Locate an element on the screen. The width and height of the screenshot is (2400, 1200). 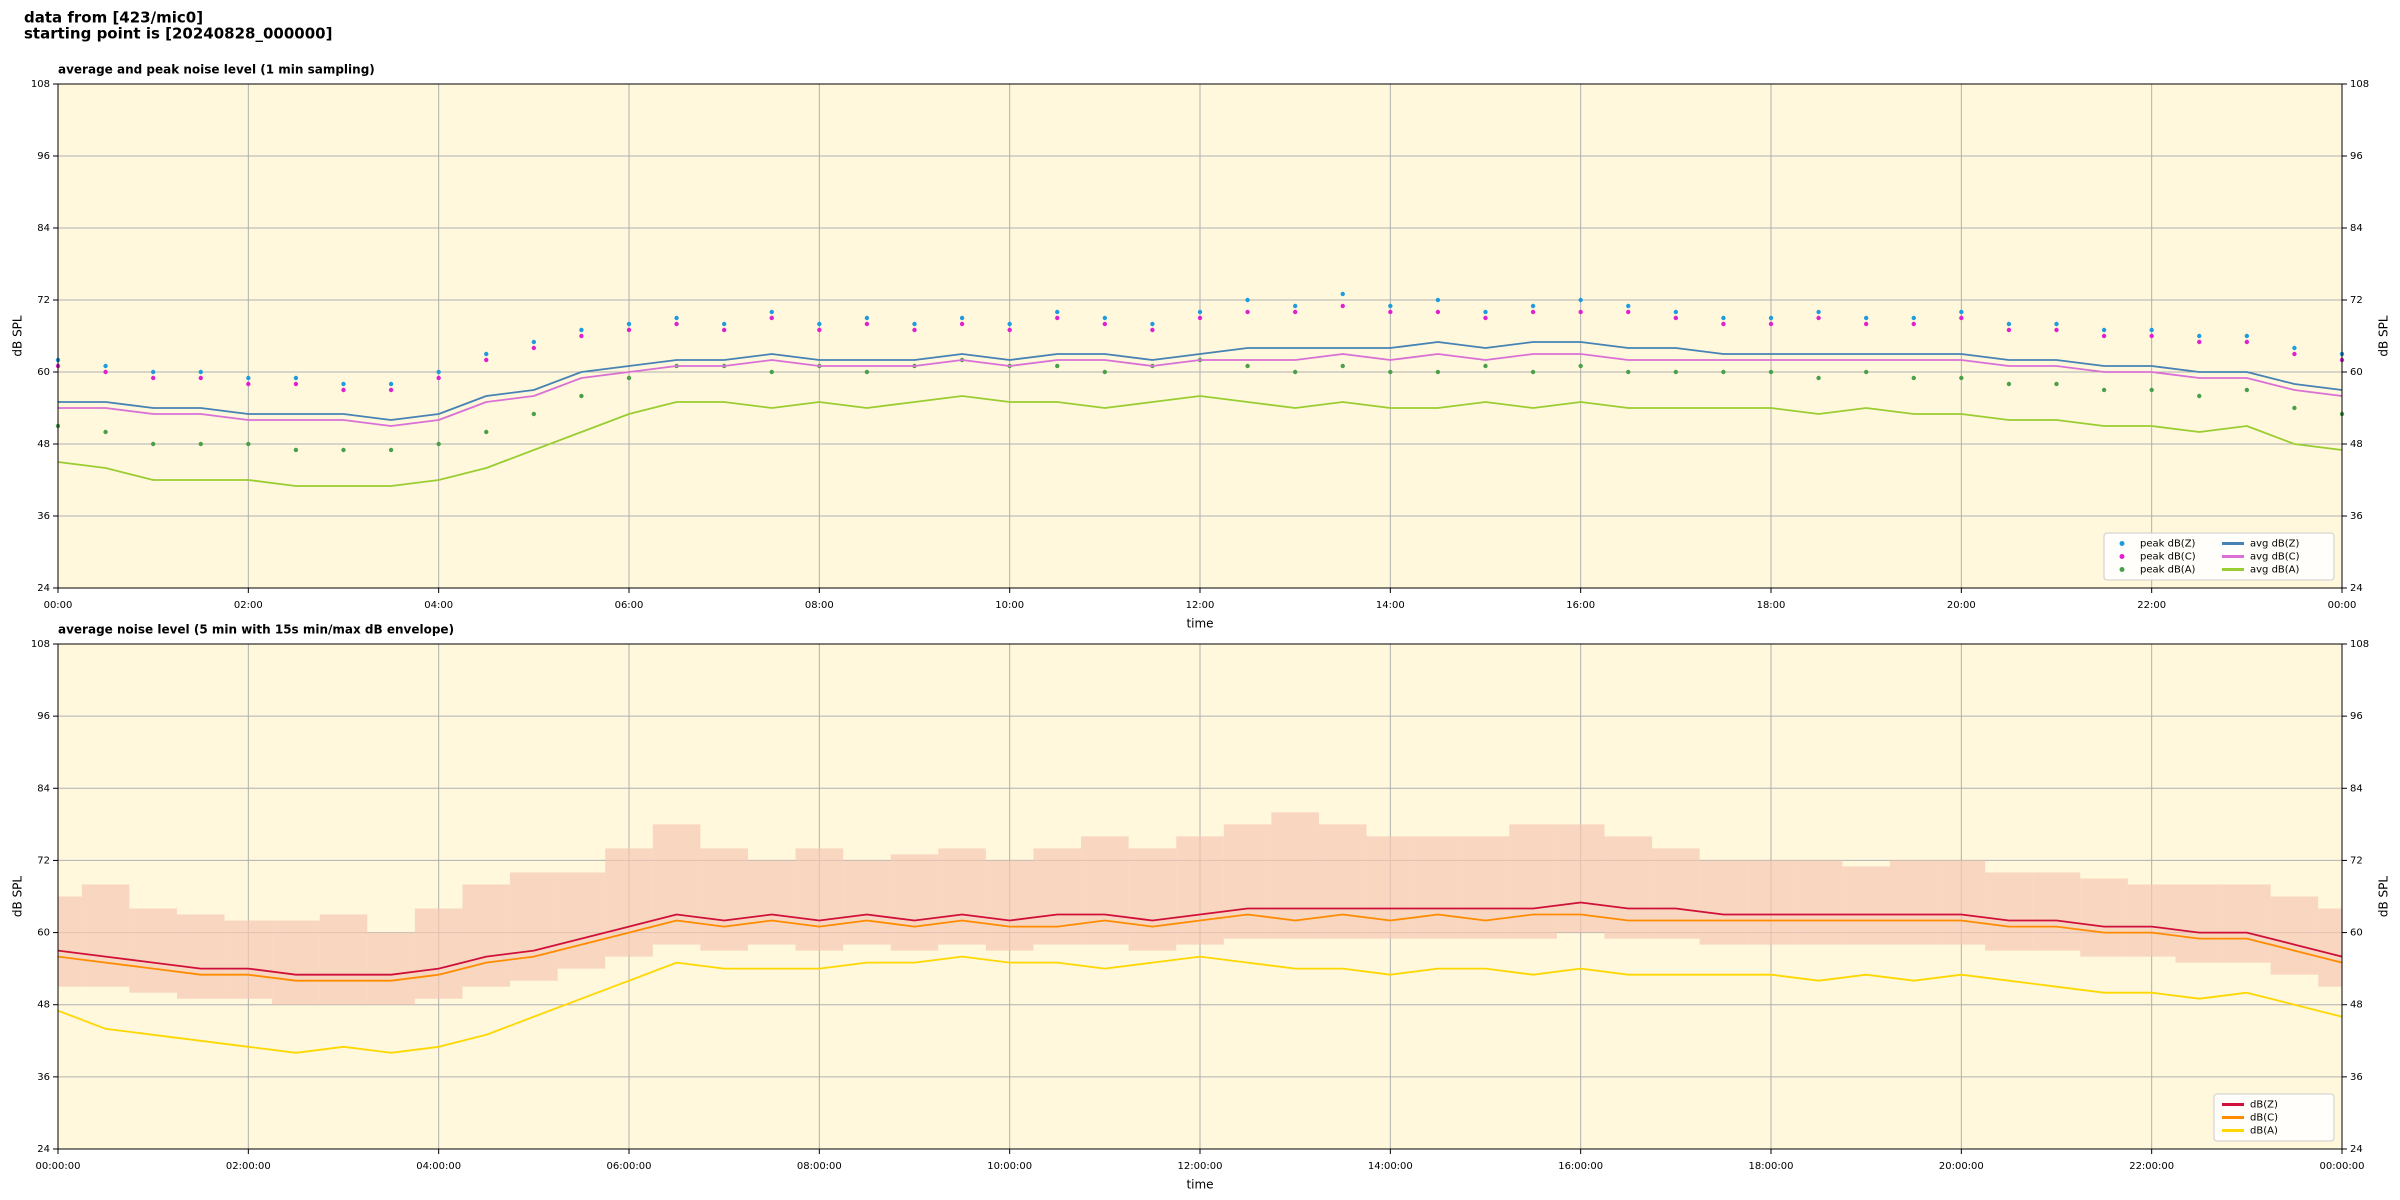
y-tick-label: 60 is located at coordinates (43, 933).